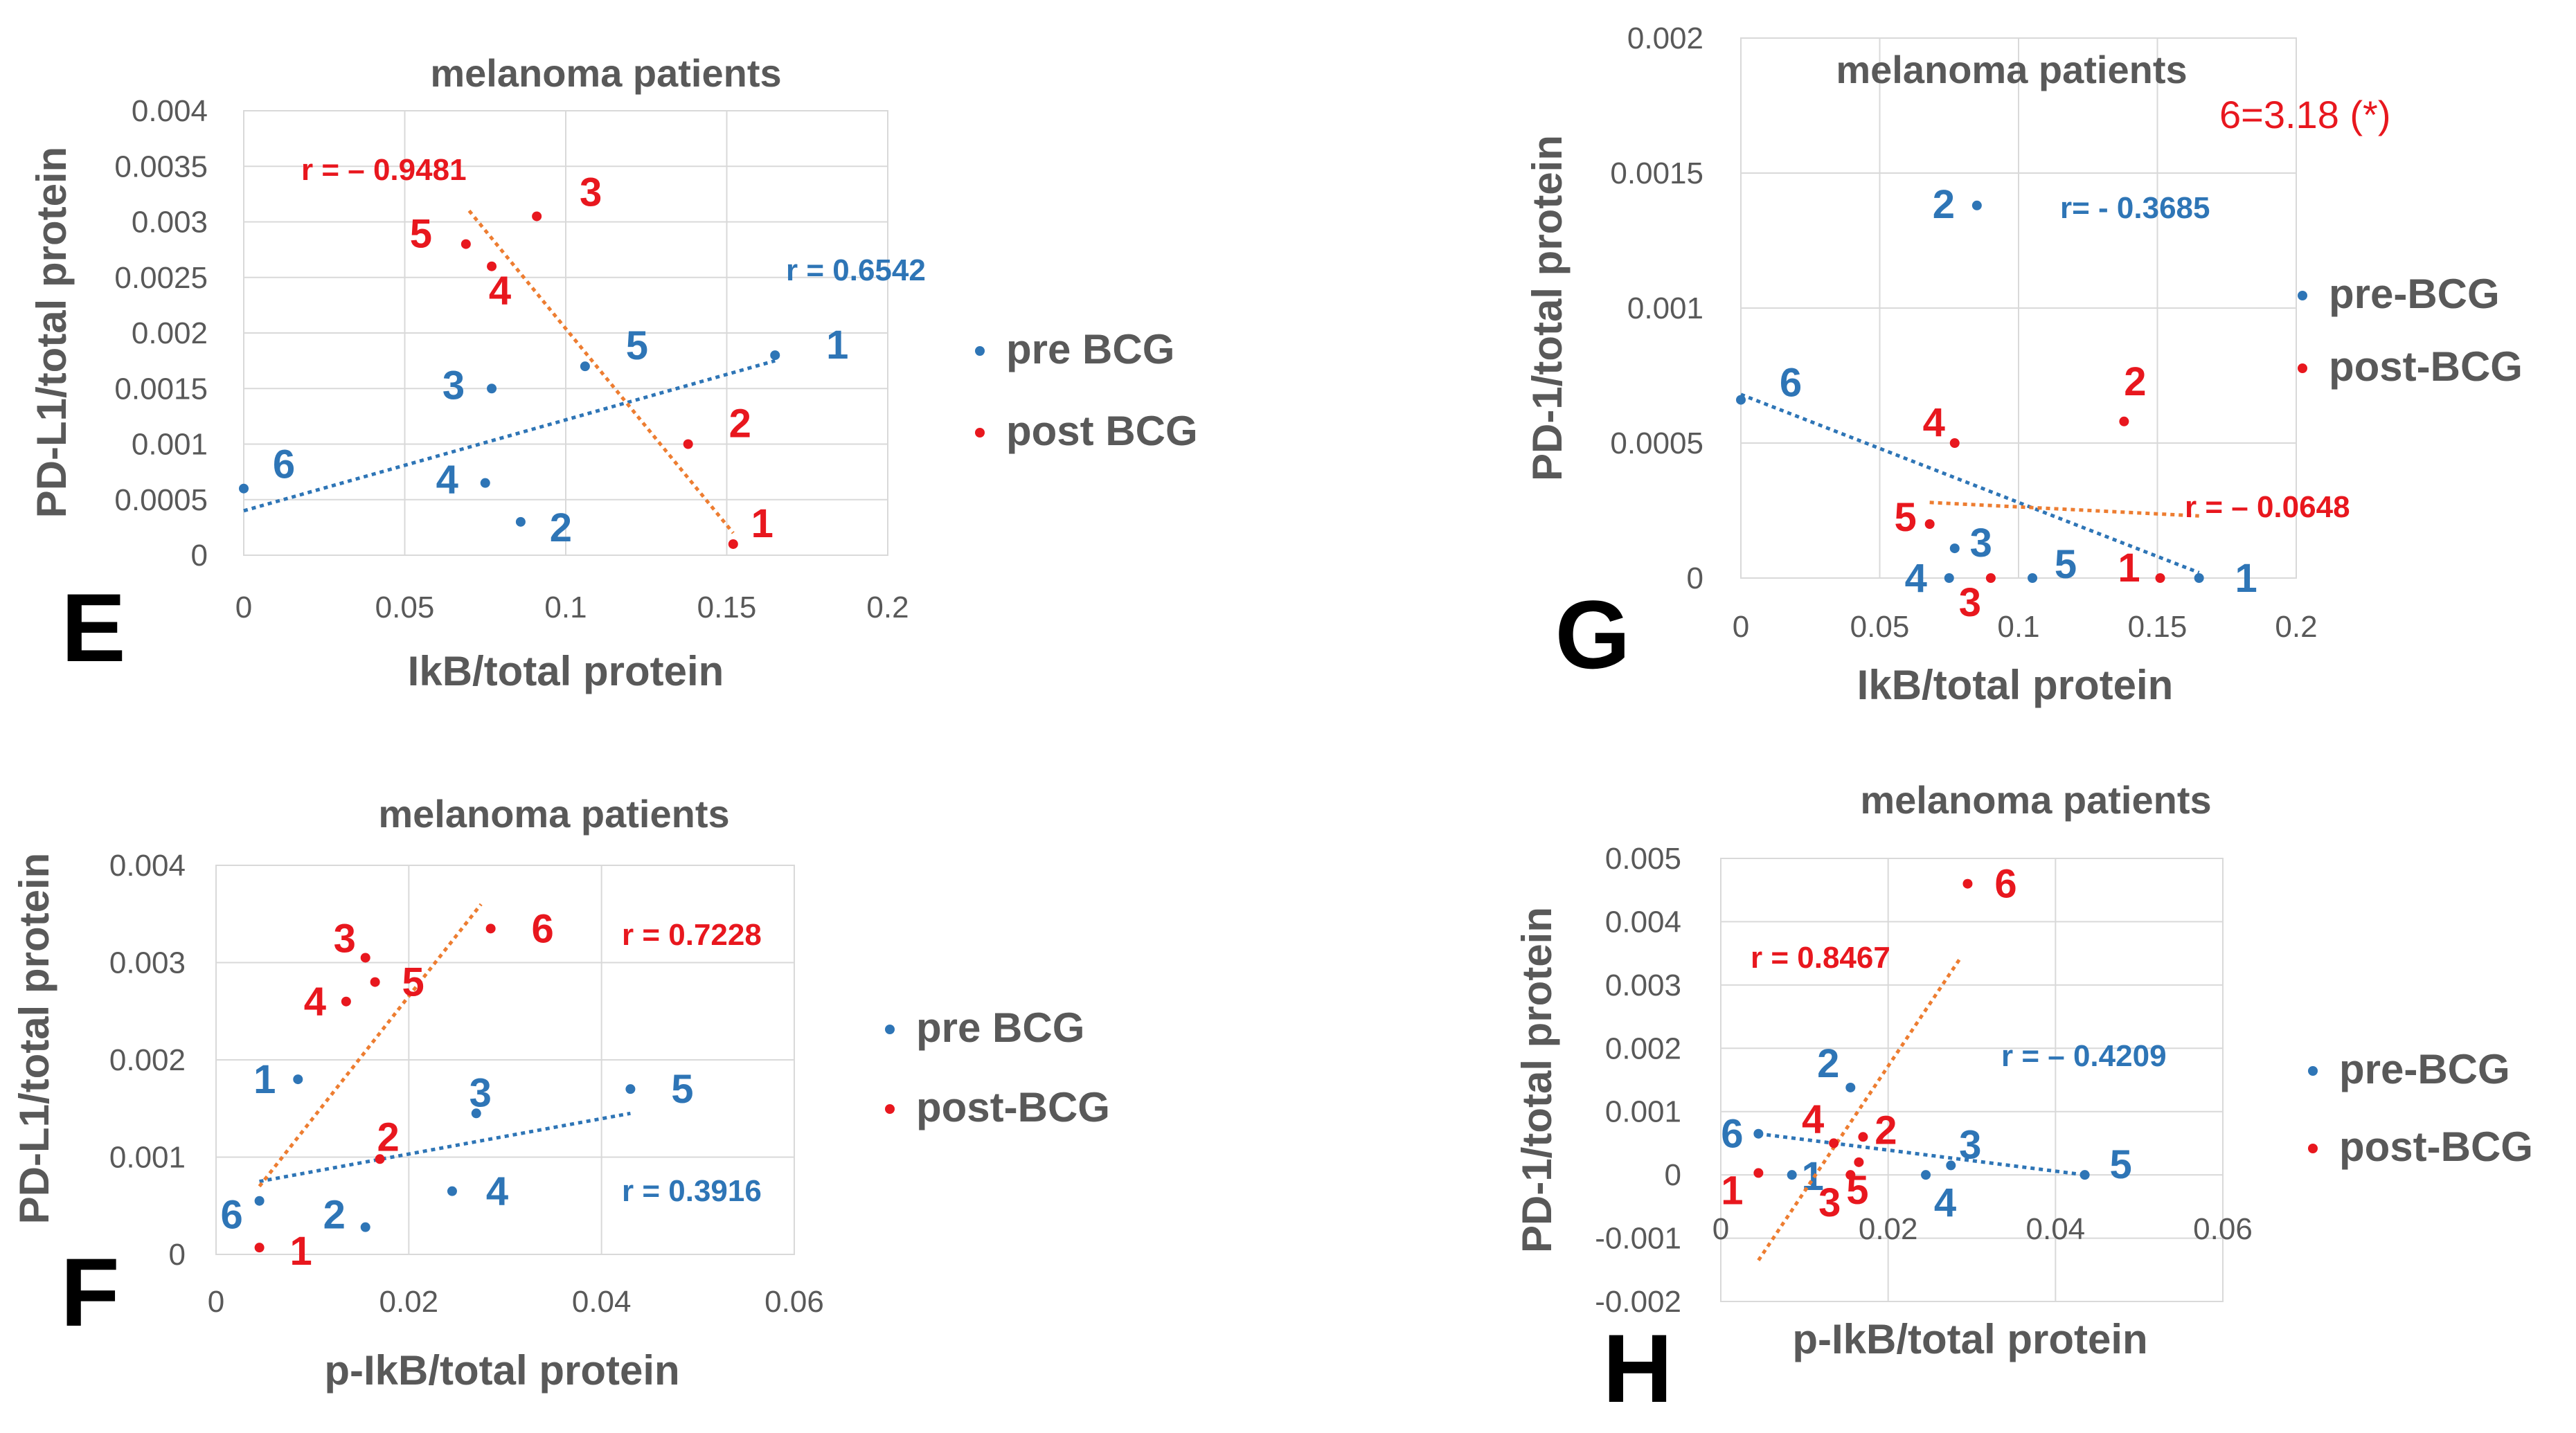 The image size is (2576, 1433). What do you see at coordinates (161, 500) in the screenshot?
I see `y-tick-label: 0.0005` at bounding box center [161, 500].